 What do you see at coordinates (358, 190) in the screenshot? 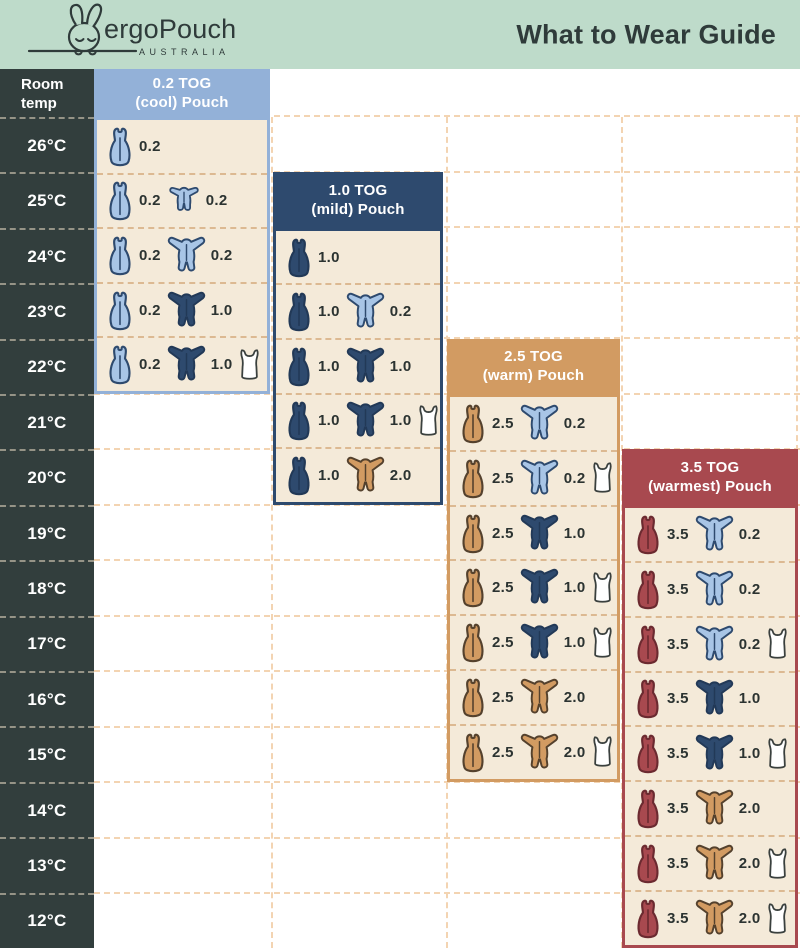
I see `panel-title-line: 1.0 TOG` at bounding box center [358, 190].